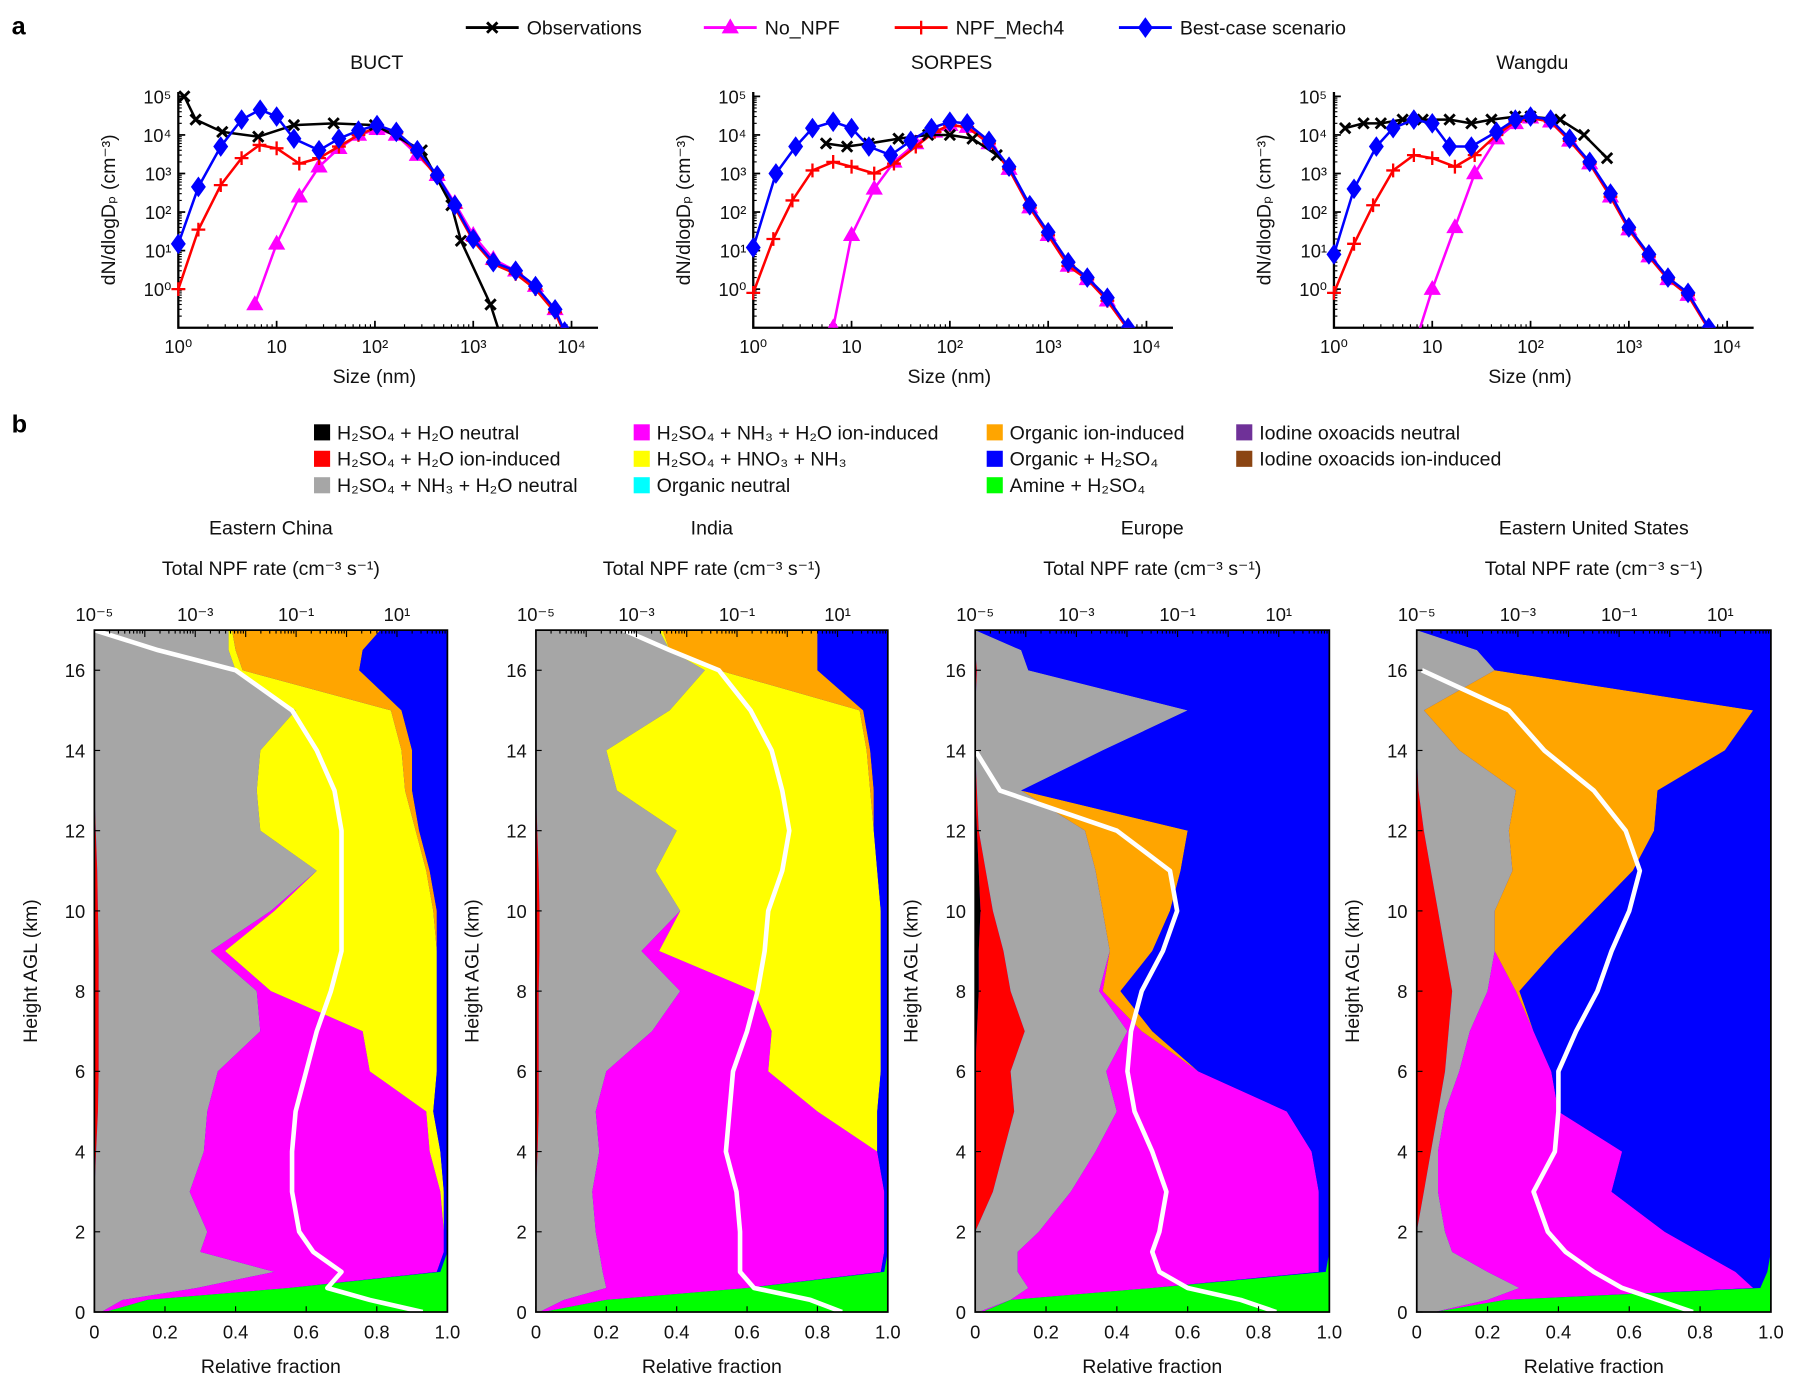  What do you see at coordinates (1097, 433) in the screenshot?
I see `legend-label: Organic ion-induced` at bounding box center [1097, 433].